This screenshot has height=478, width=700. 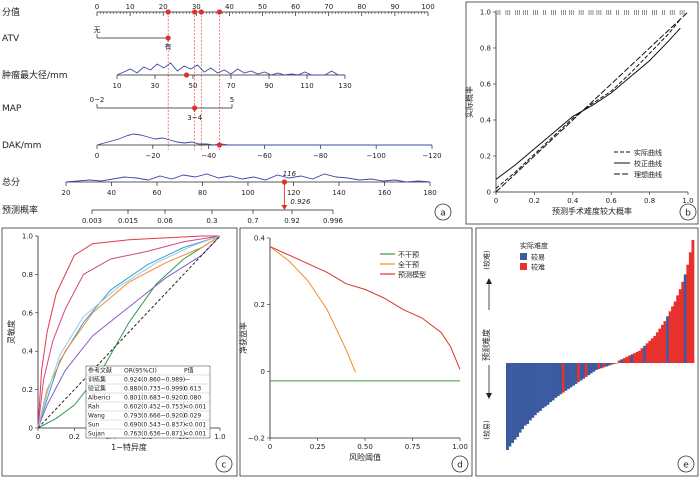 What do you see at coordinates (195, 108) in the screenshot?
I see `map-marker` at bounding box center [195, 108].